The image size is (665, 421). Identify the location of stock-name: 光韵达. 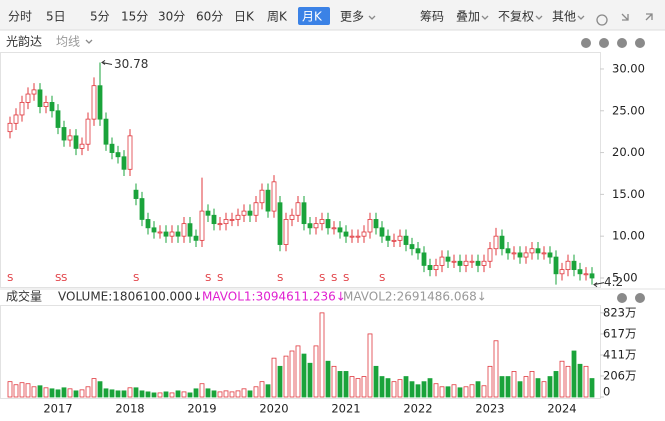
(24, 41).